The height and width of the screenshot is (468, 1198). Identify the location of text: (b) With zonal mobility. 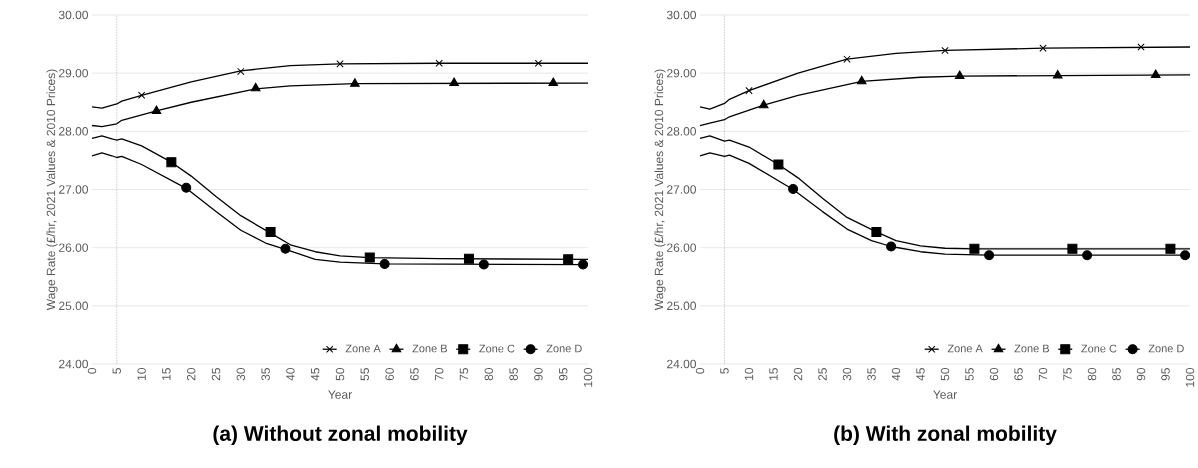
(945, 435).